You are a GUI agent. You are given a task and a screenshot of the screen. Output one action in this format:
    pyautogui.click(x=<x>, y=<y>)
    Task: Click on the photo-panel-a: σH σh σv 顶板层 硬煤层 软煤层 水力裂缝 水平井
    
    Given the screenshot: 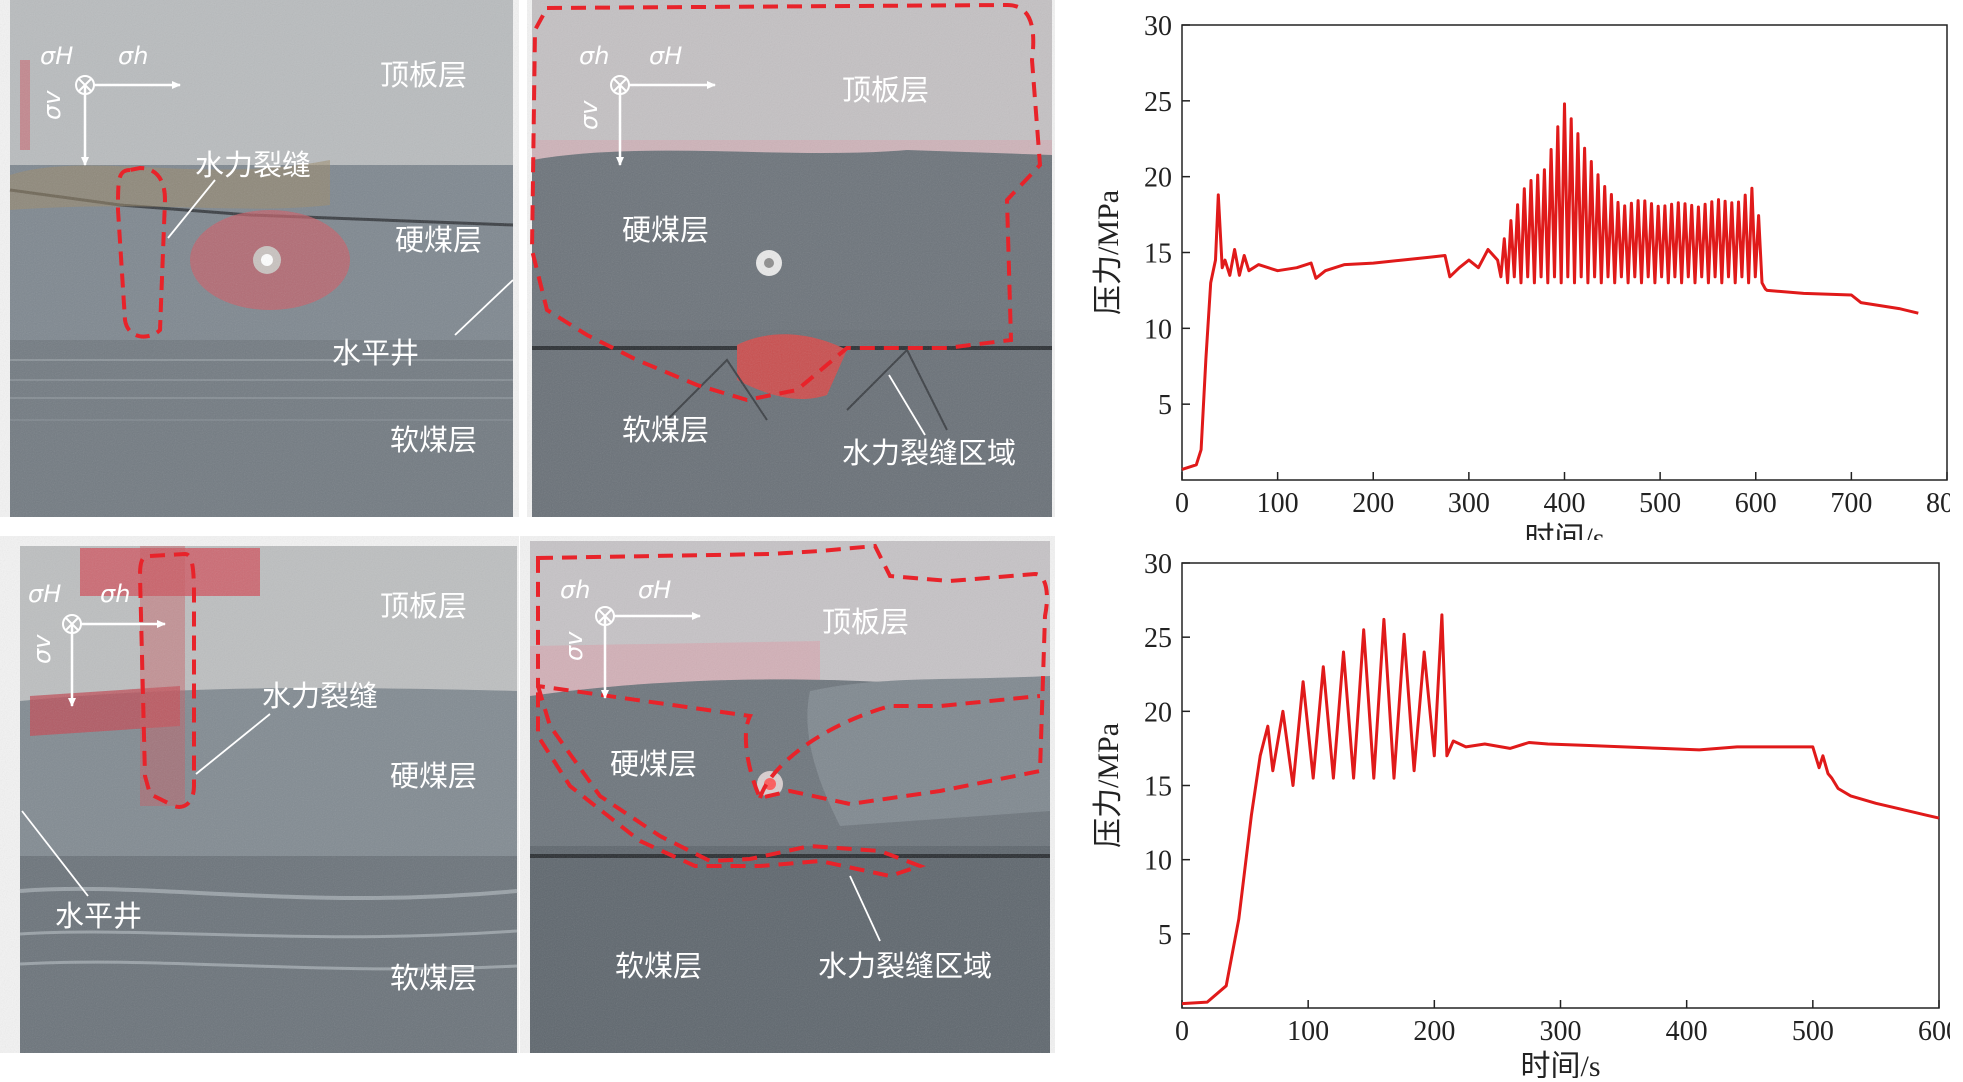 What is the action you would take?
    pyautogui.click(x=259, y=258)
    